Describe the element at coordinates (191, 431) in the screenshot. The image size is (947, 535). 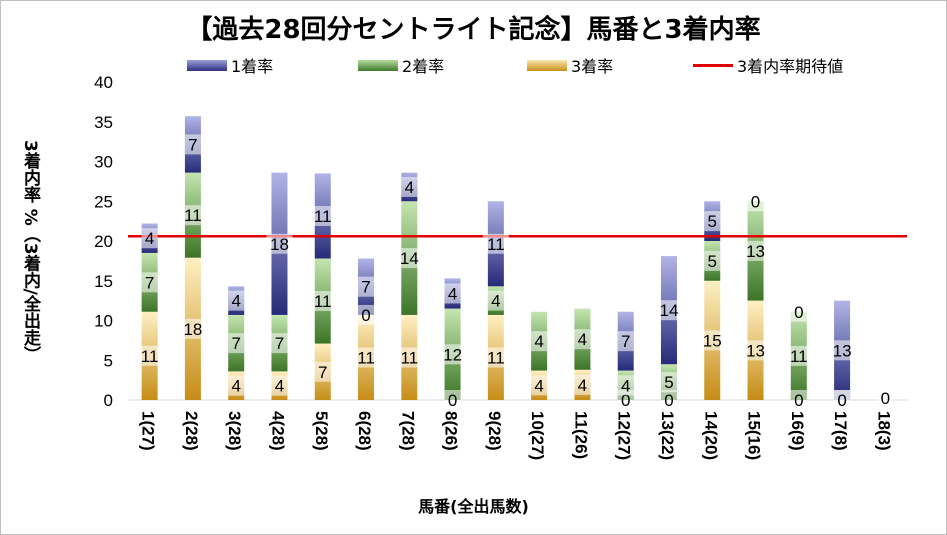
I see `x-tick-label: 2(28)` at that location.